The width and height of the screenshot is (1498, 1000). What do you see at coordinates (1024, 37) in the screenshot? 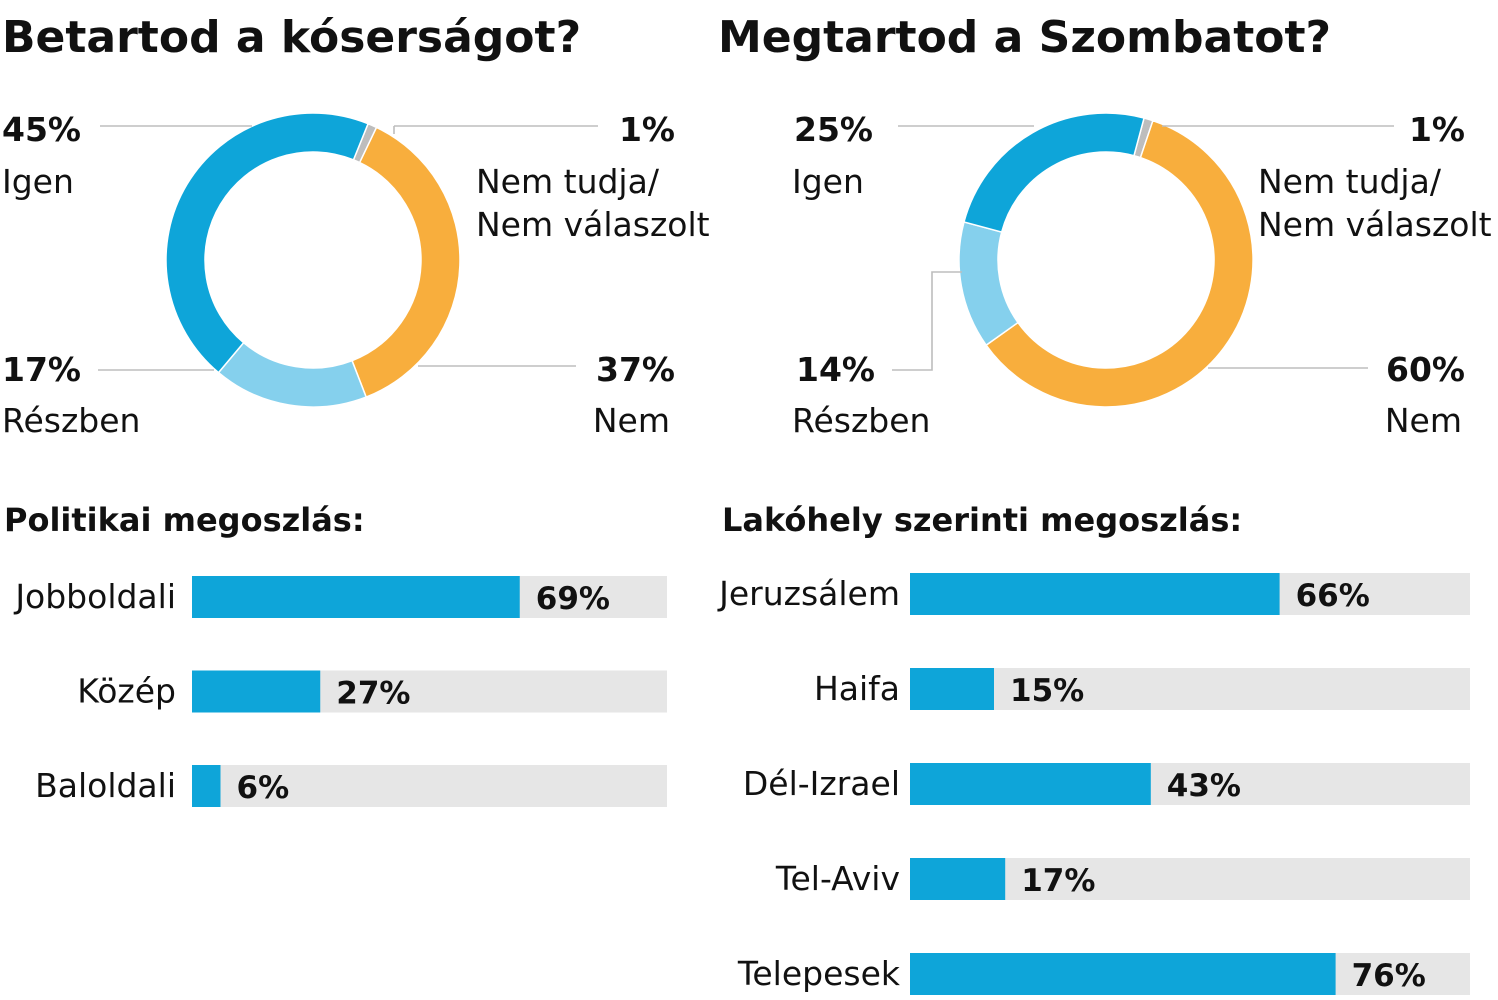
I see `donut-2-title: Megtartod a Szombatot?` at bounding box center [1024, 37].